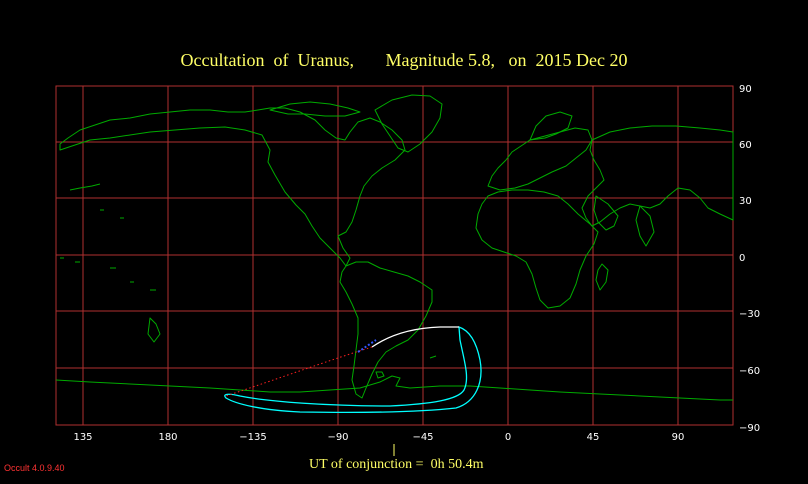 This screenshot has width=808, height=484. Describe the element at coordinates (745, 89) in the screenshot. I see `lat-tick: 90` at that location.